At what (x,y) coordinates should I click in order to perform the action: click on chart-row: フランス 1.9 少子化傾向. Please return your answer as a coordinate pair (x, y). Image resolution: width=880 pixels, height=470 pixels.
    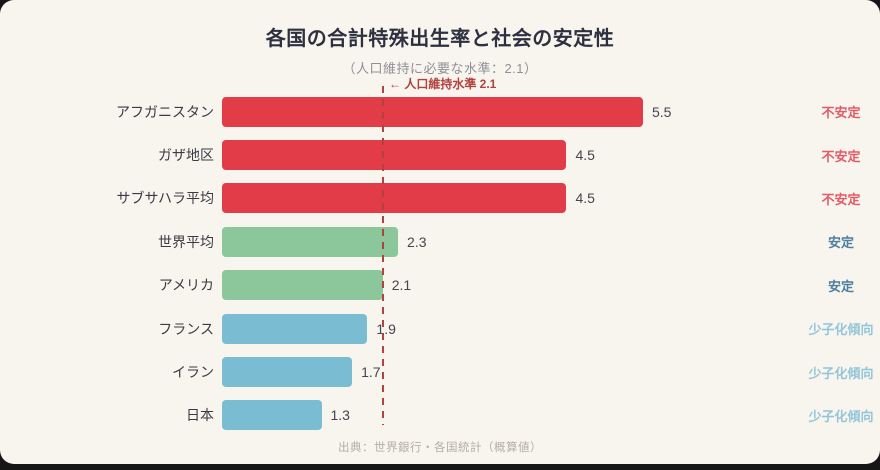
    Looking at the image, I should click on (440, 328).